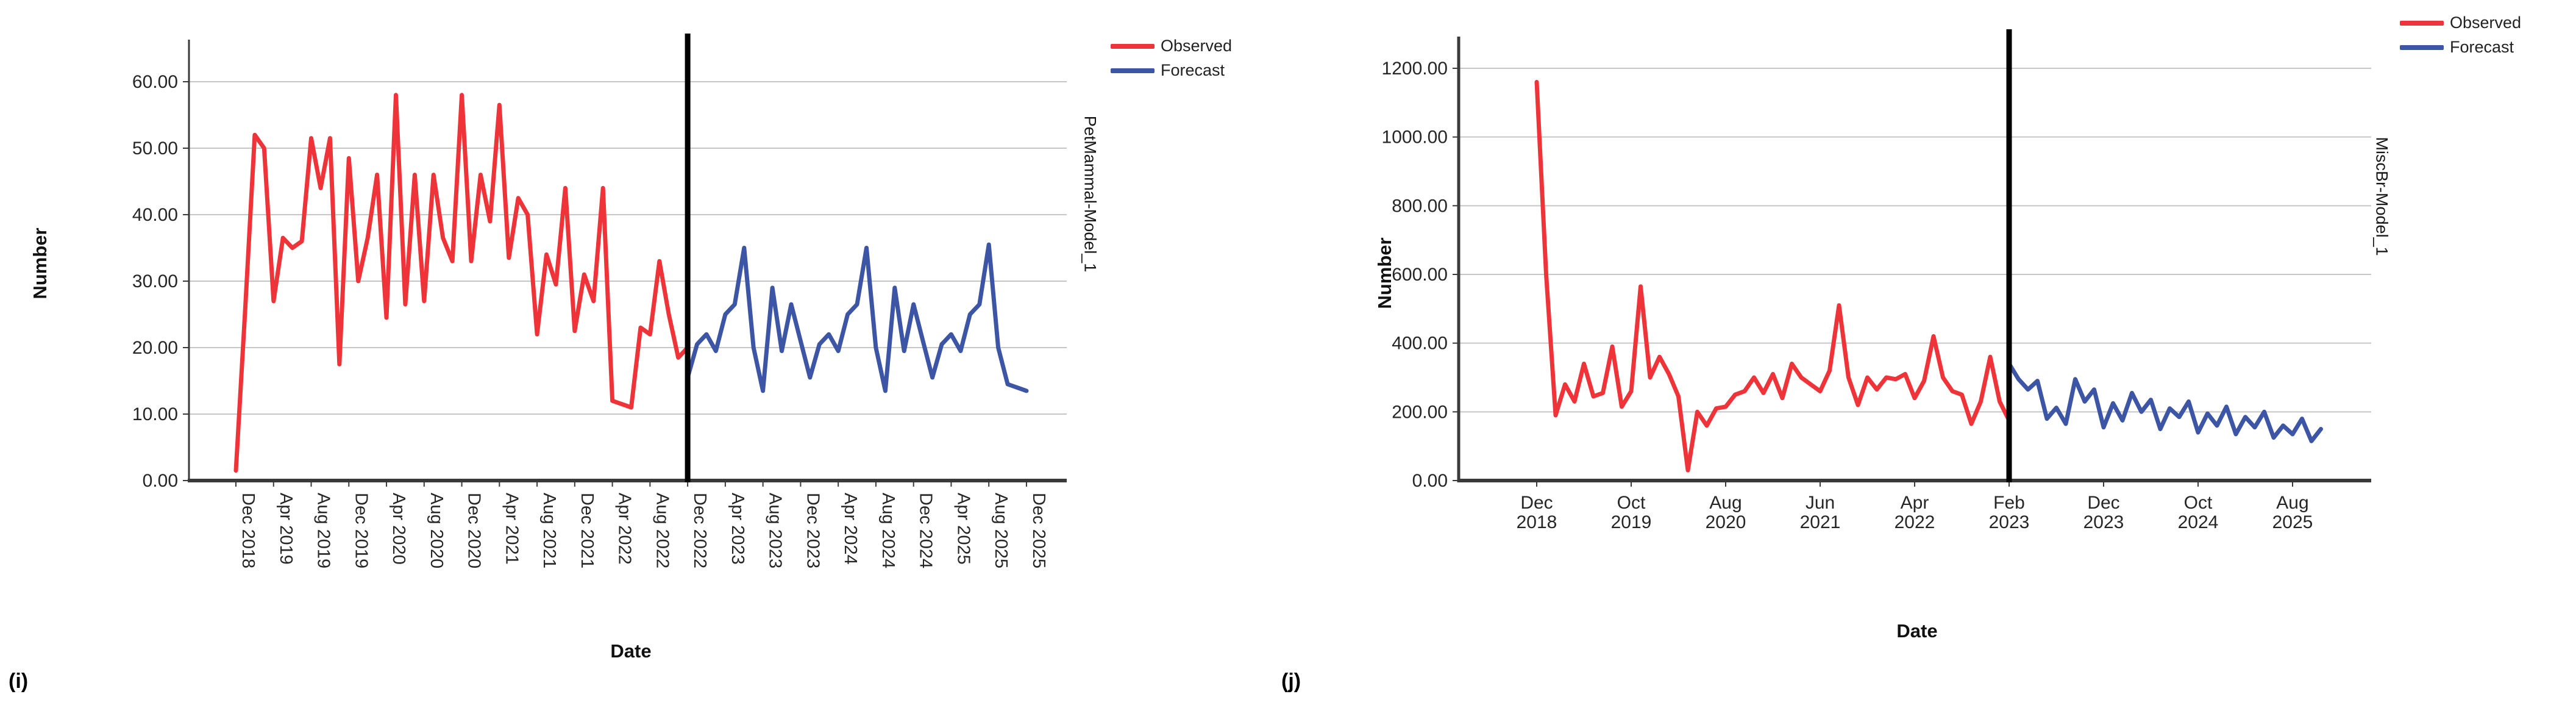 The height and width of the screenshot is (719, 2576). What do you see at coordinates (2009, 512) in the screenshot?
I see `x-tick-label: Feb 2023` at bounding box center [2009, 512].